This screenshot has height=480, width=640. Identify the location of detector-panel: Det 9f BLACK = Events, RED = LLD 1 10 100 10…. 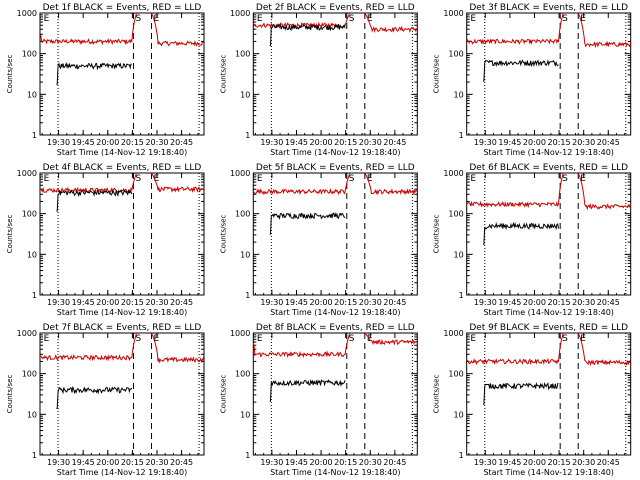
(532, 400).